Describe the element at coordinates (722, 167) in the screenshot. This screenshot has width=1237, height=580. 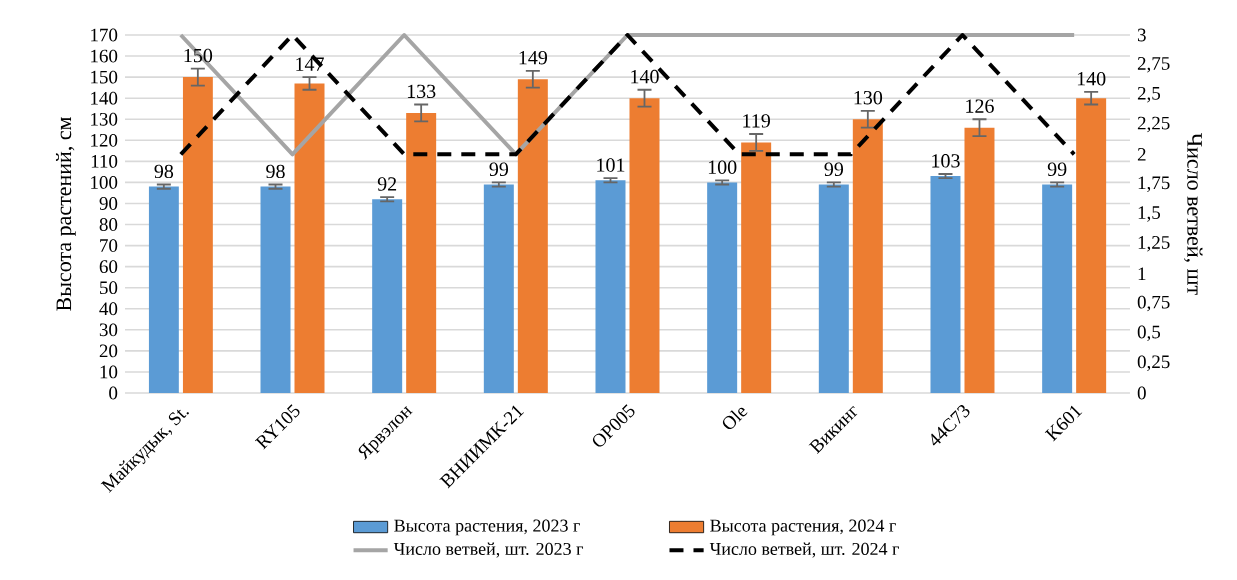
I see `data-label: 100` at that location.